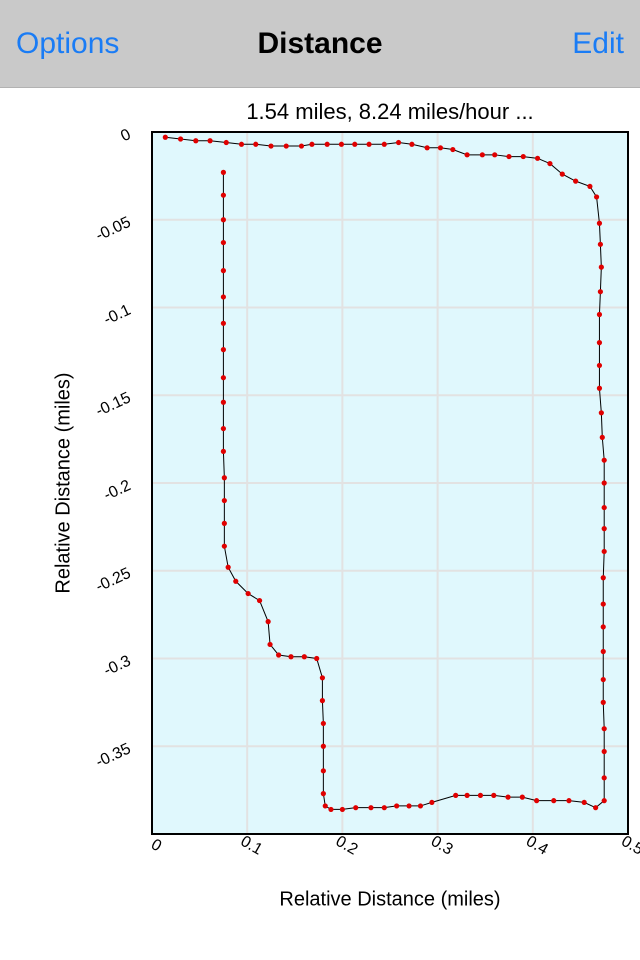 This screenshot has height=960, width=640. I want to click on y-tick-label: -0.05, so click(113, 229).